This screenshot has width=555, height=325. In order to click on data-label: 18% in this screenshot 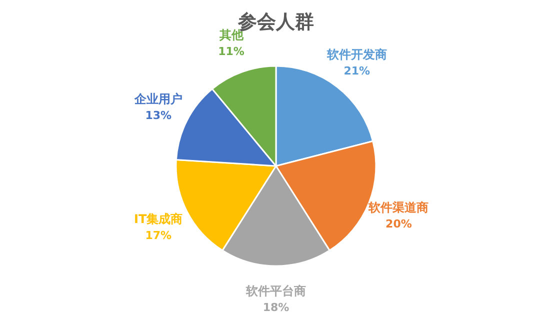, I will do `click(276, 307)`.